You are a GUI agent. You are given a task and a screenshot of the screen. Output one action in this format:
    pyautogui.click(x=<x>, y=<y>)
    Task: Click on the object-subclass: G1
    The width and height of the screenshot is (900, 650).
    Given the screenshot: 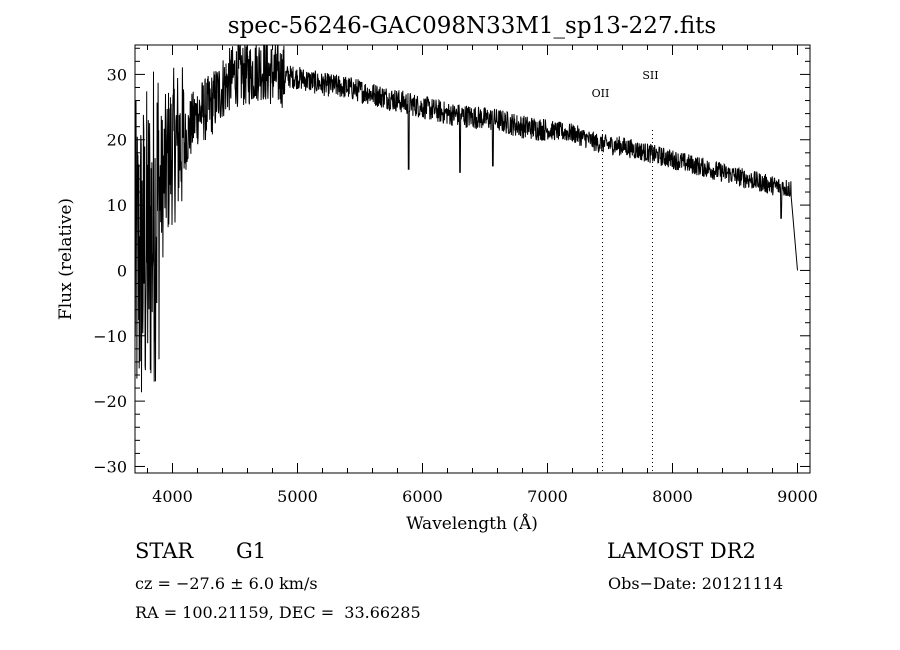 What is the action you would take?
    pyautogui.click(x=251, y=551)
    